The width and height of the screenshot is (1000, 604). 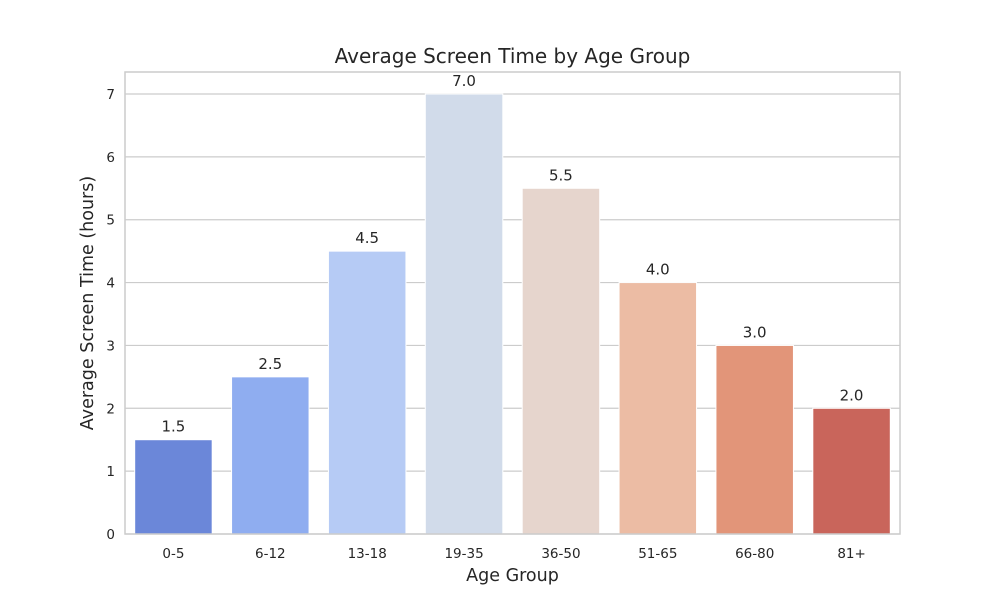 What do you see at coordinates (657, 554) in the screenshot?
I see `x-tick-label: 51-65` at bounding box center [657, 554].